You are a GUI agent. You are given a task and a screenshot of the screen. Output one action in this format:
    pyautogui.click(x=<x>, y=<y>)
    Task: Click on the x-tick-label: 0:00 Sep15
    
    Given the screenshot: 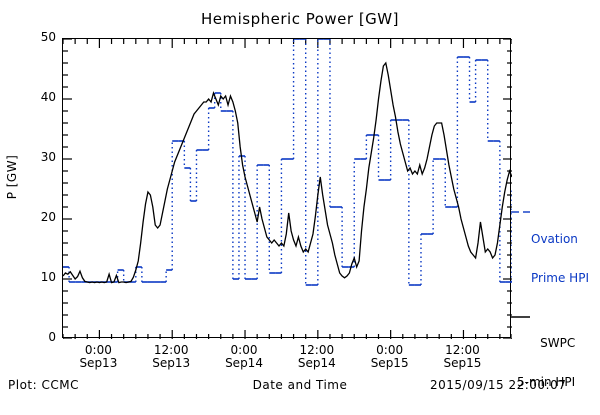 What is the action you would take?
    pyautogui.click(x=390, y=357)
    